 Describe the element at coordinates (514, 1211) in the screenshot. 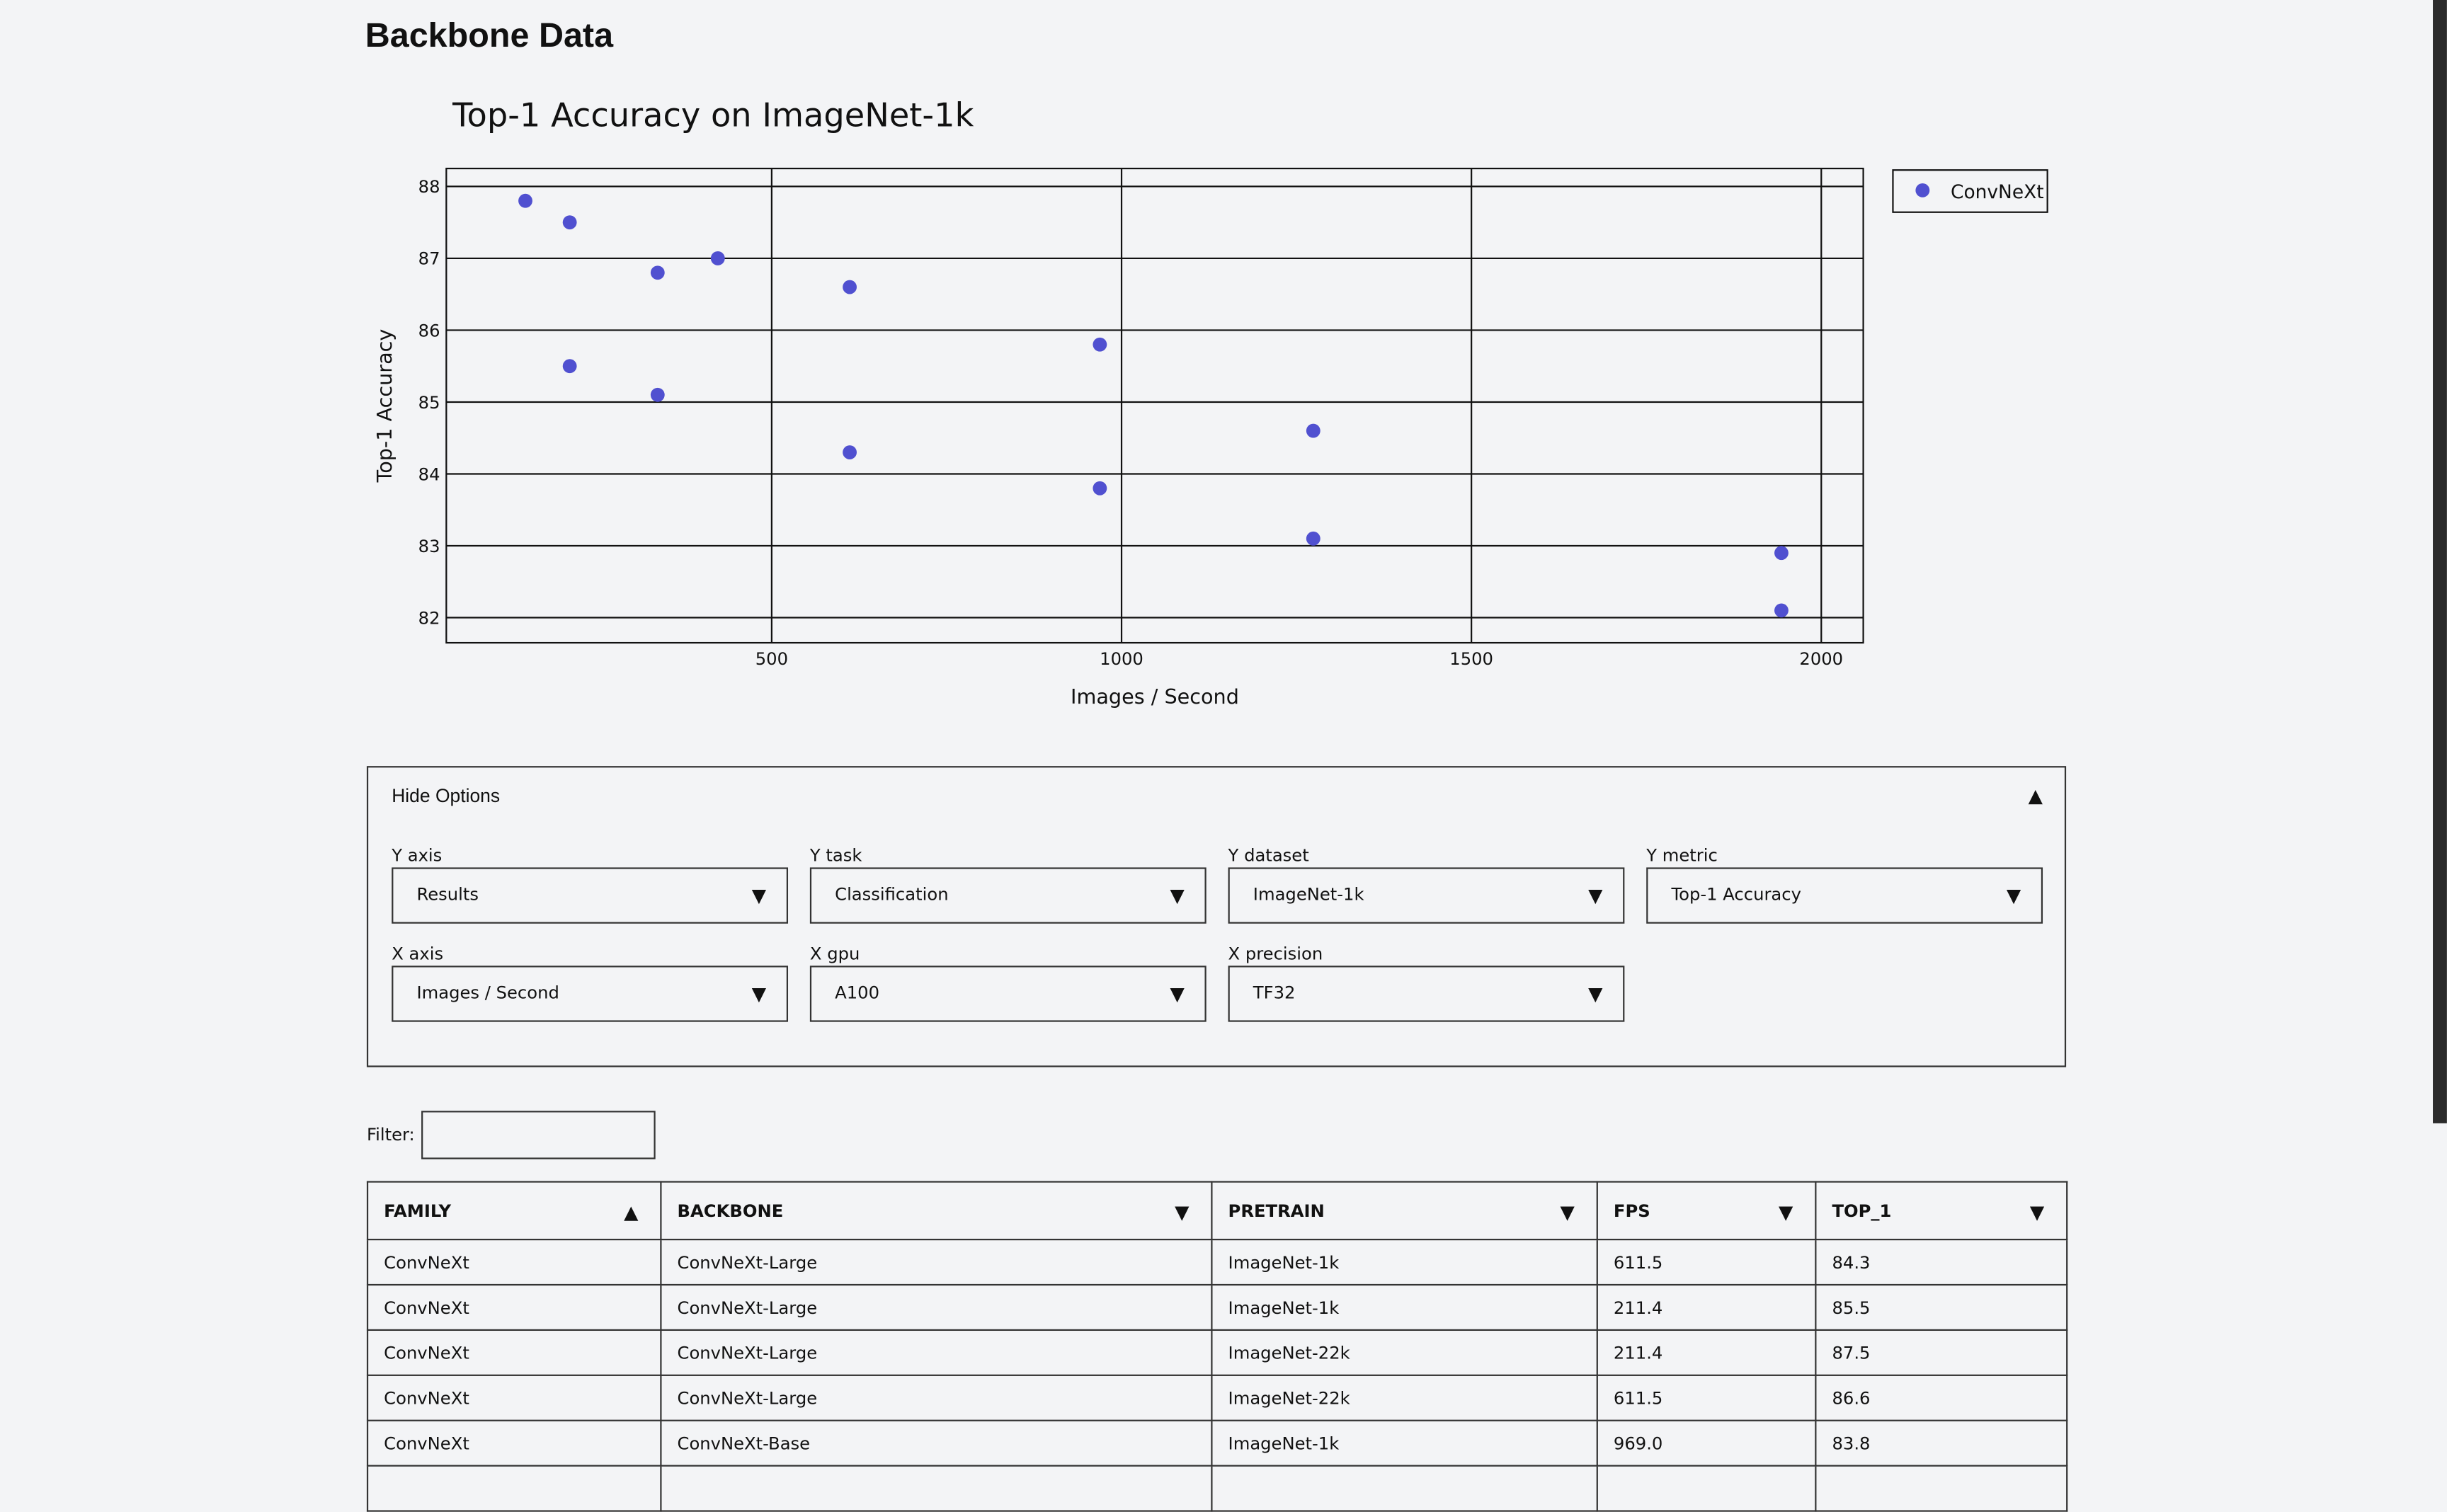

I see `column-header-family: FAMILY ▲` at that location.